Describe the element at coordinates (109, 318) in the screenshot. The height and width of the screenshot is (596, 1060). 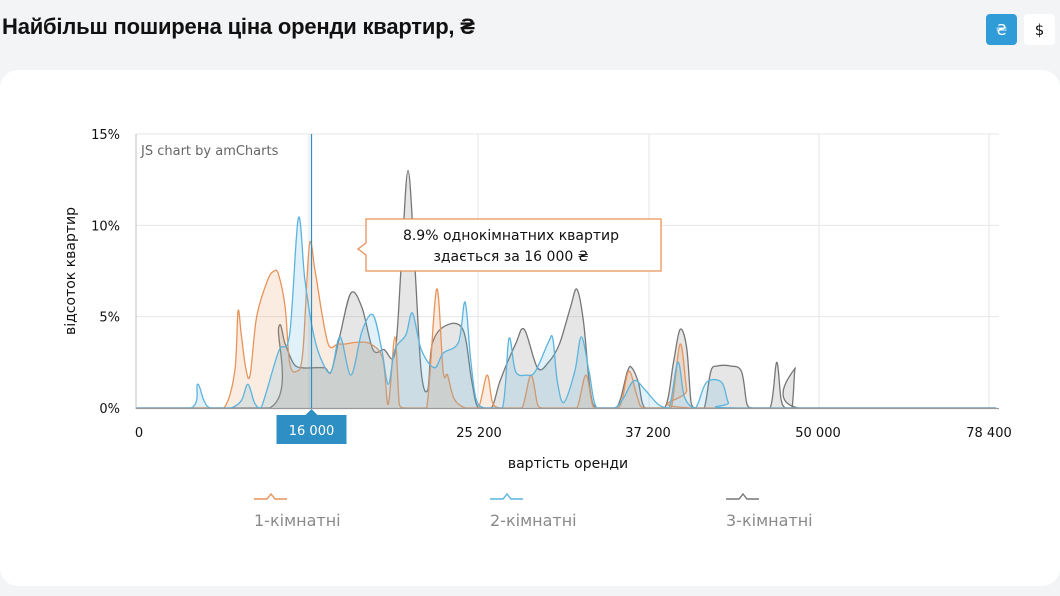
I see `y-tick-label: 5%` at that location.